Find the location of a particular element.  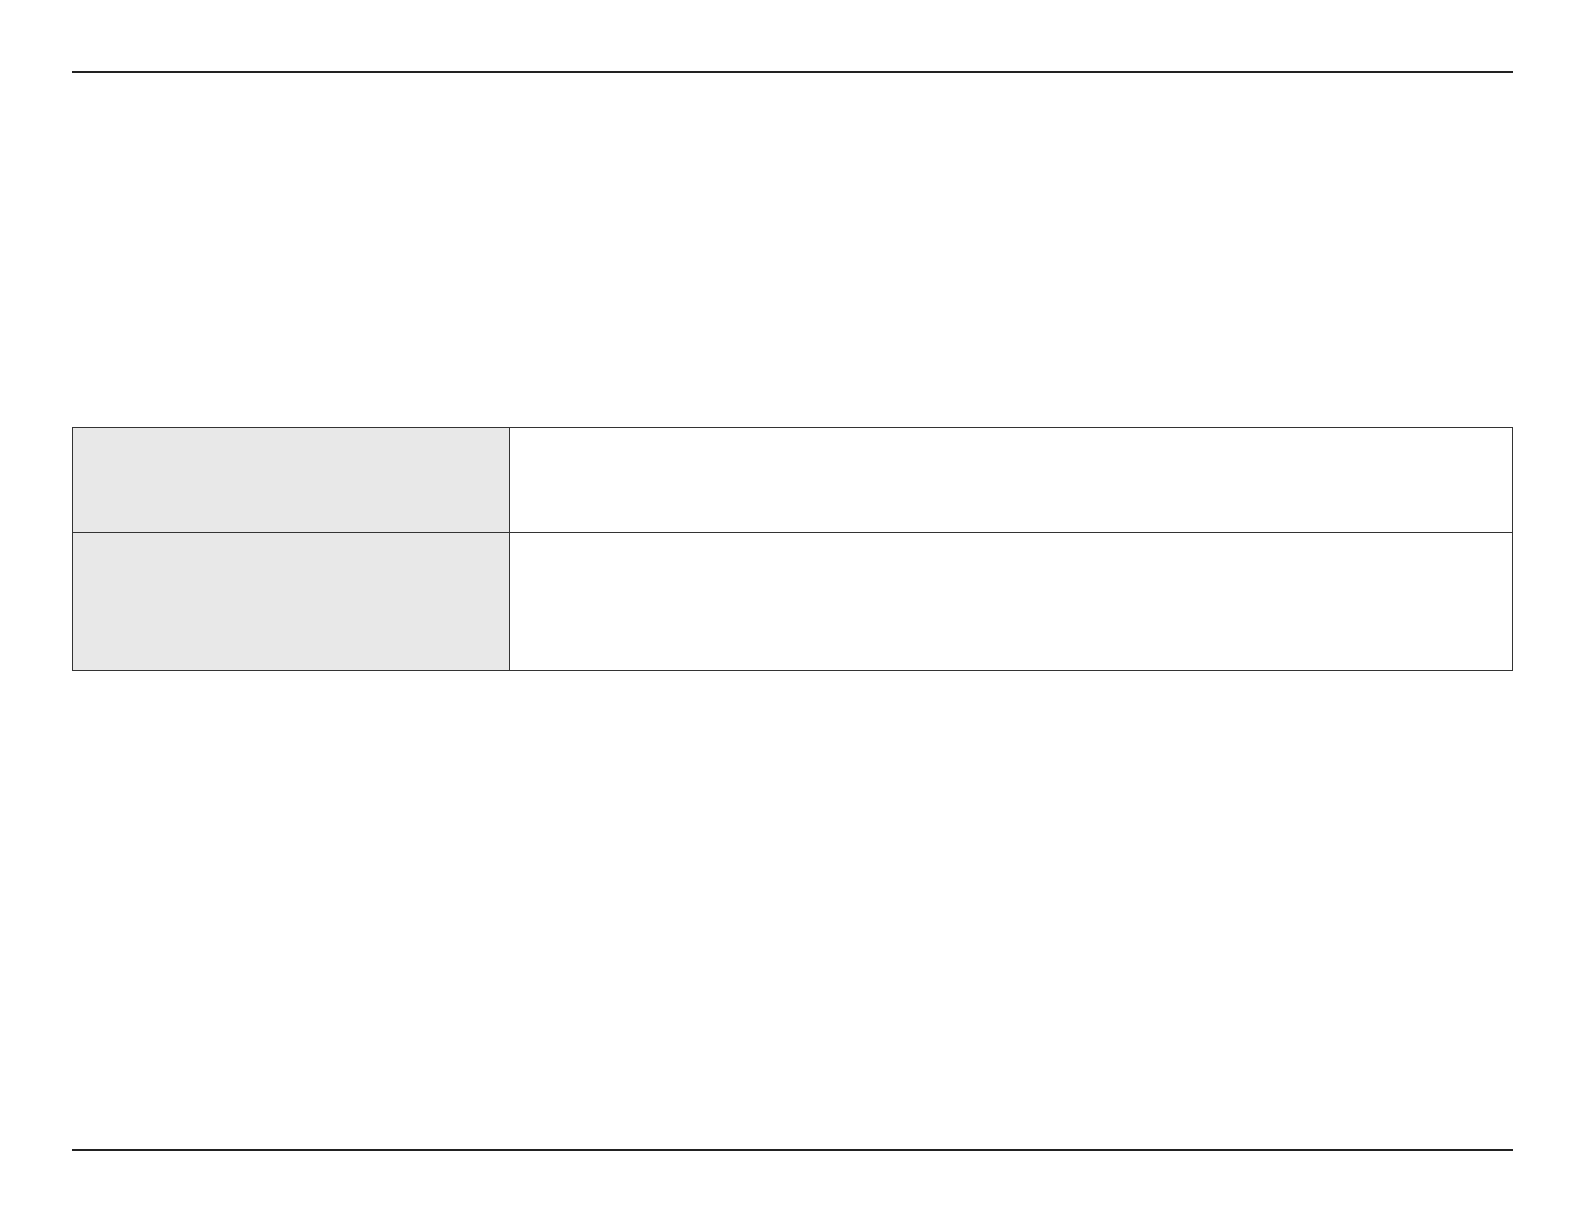

header-rule is located at coordinates (792, 72).